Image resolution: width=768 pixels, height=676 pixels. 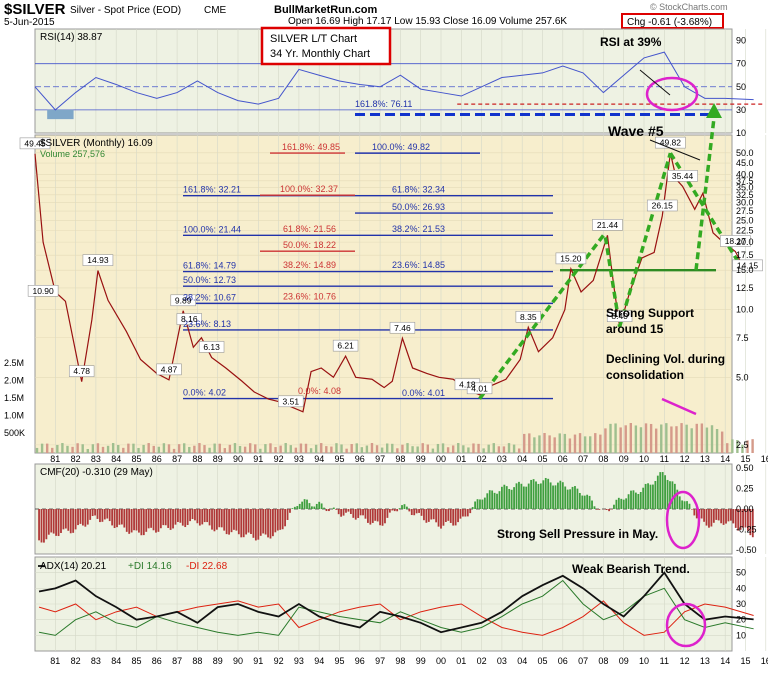 What do you see at coordinates (741, 41) in the screenshot?
I see `rsi-y-tick-label: 90` at bounding box center [741, 41].